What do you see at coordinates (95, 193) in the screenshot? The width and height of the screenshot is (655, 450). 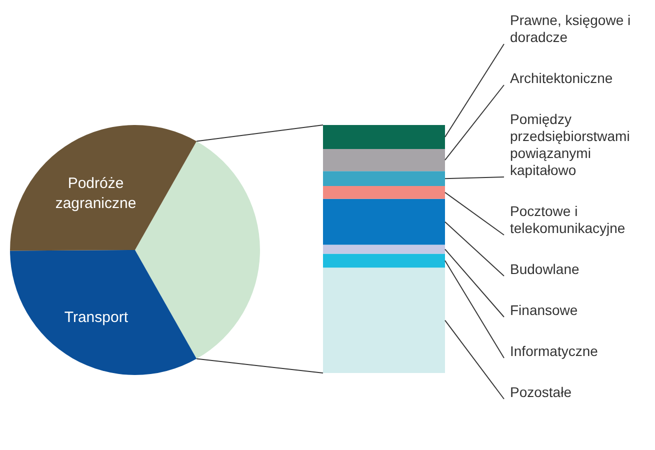 I see `slice-label: Podróże zagraniczne` at bounding box center [95, 193].